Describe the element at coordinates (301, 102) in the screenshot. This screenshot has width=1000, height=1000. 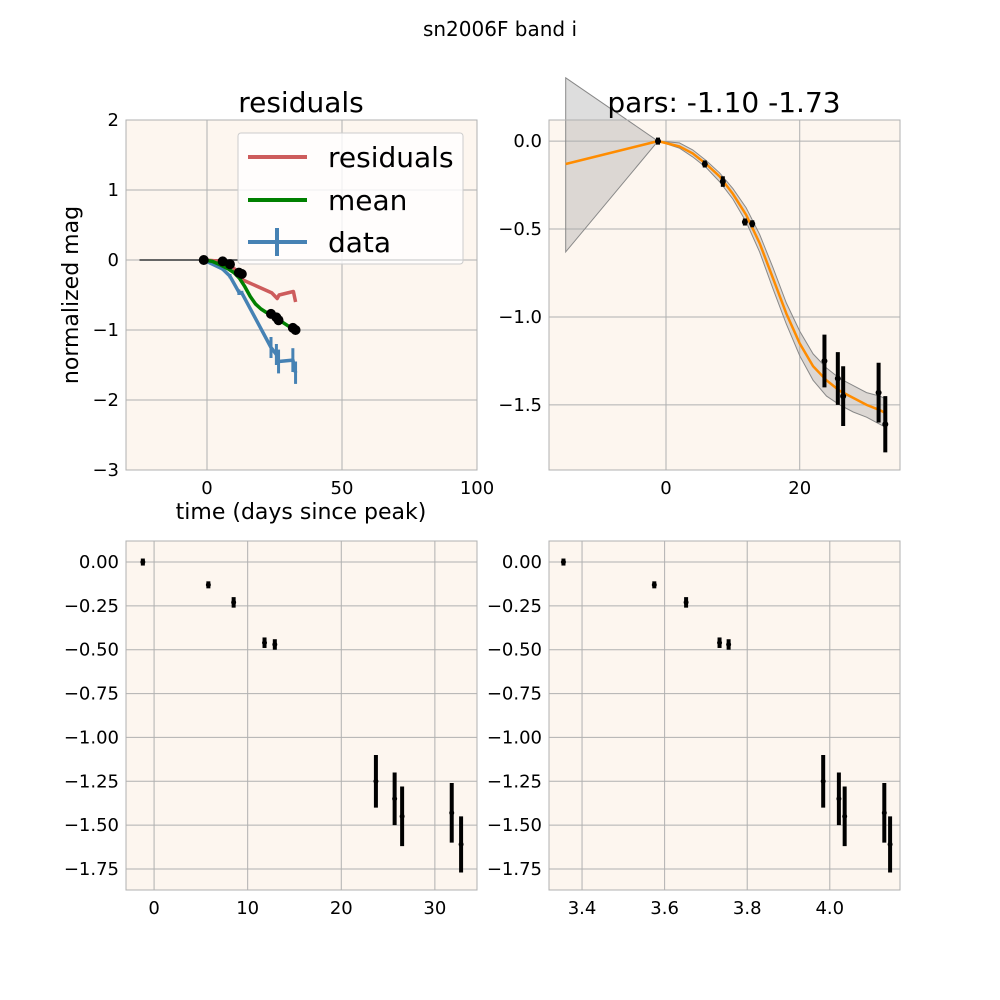
I see `panel-title: residuals` at that location.